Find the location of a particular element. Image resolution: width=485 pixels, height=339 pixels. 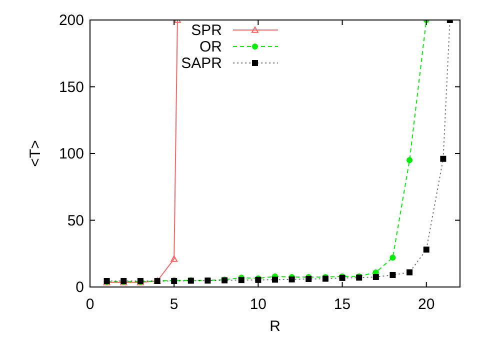

x-axis-title: R is located at coordinates (275, 326).